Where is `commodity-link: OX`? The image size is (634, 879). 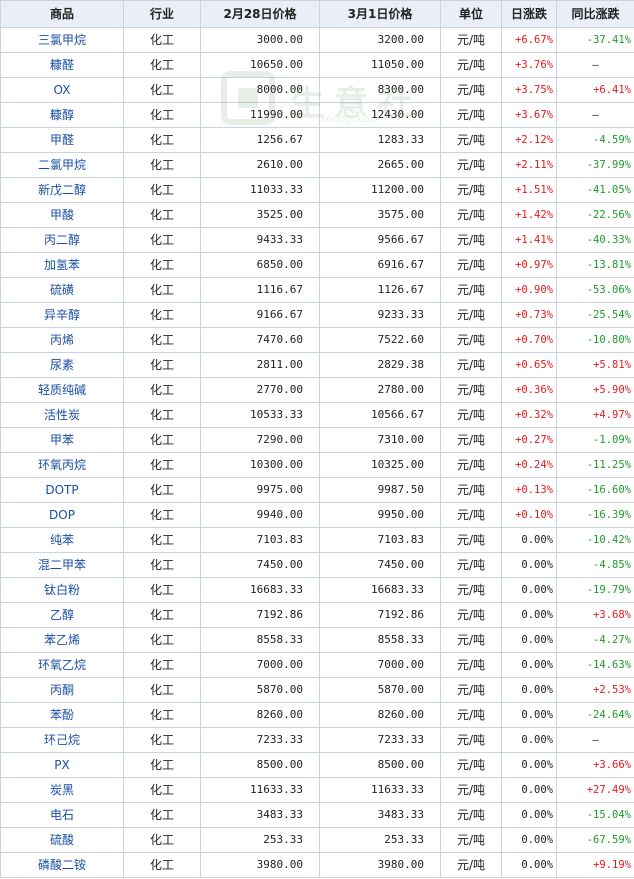
commodity-link: OX is located at coordinates (62, 90).